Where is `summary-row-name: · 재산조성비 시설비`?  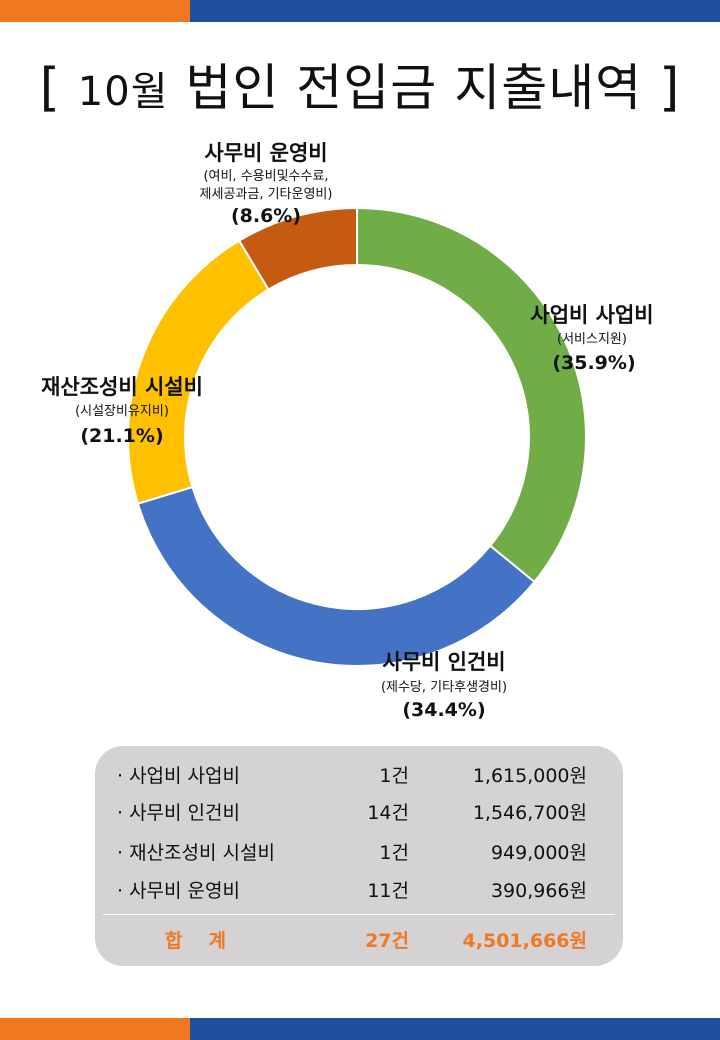 summary-row-name: · 재산조성비 시설비 is located at coordinates (196, 853).